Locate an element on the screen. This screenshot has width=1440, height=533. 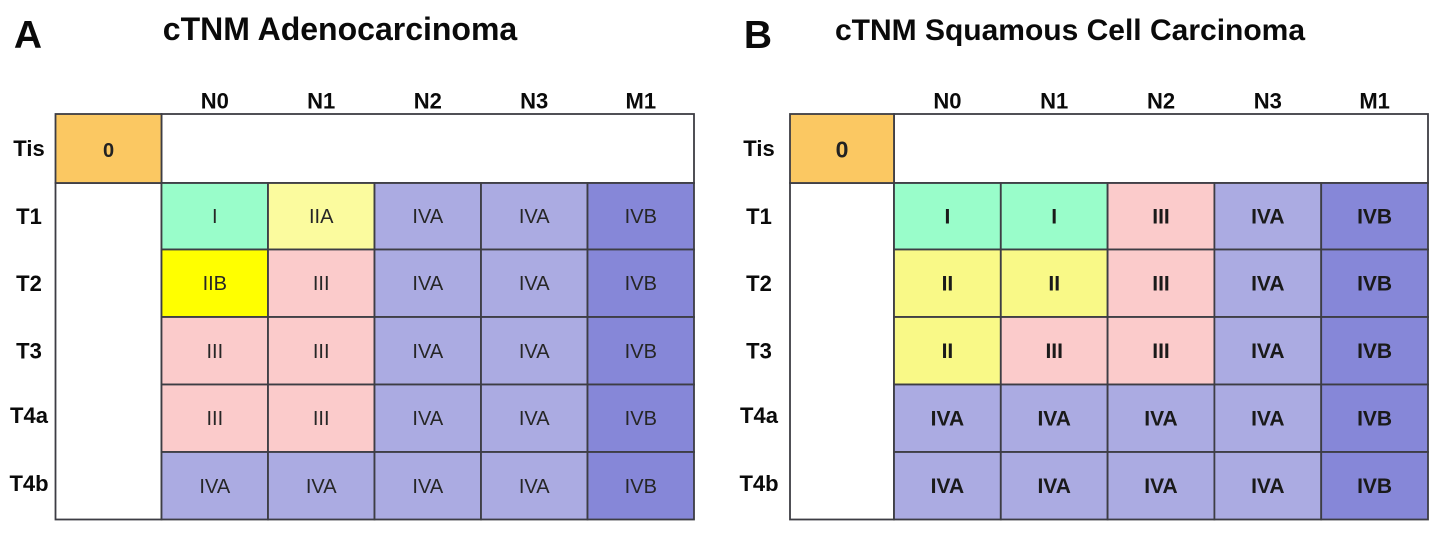
svg-text: B is located at coordinates (758, 35).